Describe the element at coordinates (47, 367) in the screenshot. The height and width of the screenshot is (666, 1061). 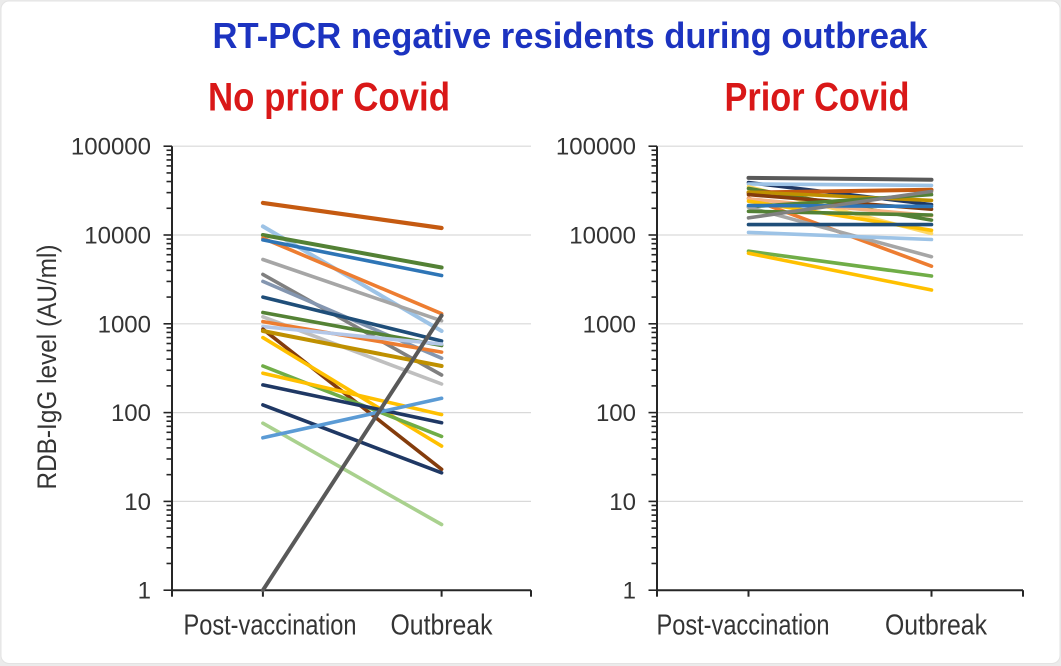
I see `svg-text: RDB-IgG level (AU/ml)` at that location.